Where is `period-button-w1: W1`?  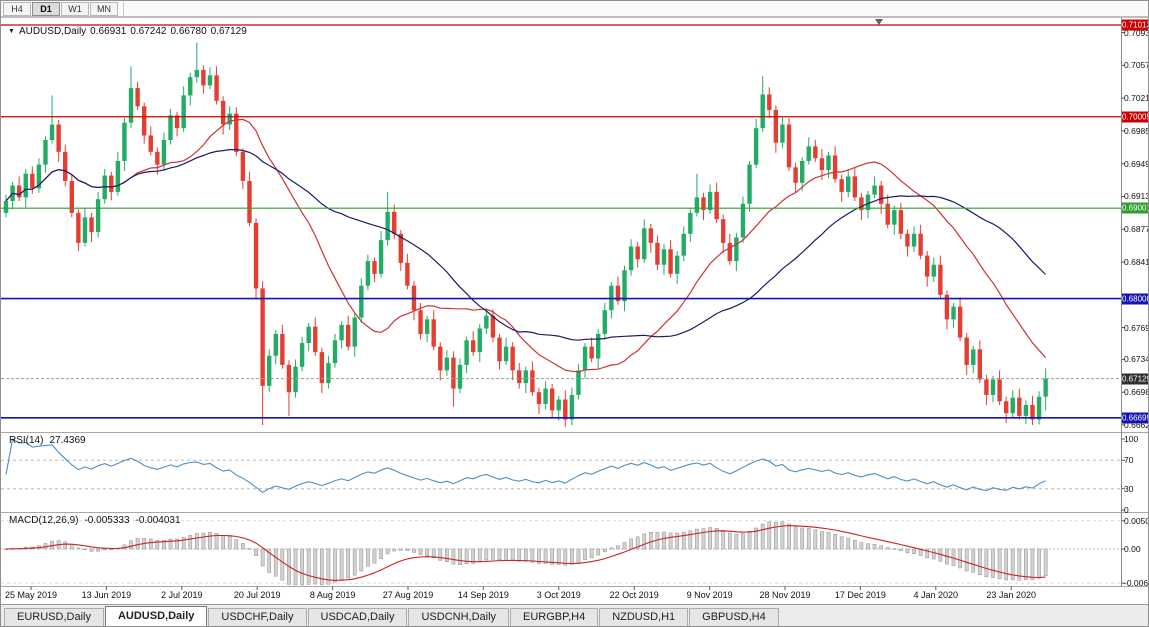
period-button-w1: W1 is located at coordinates (75, 8).